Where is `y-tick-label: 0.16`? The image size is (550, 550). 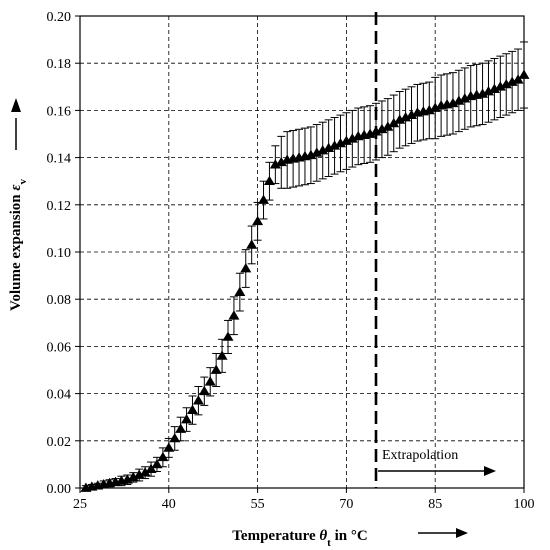
y-tick-label: 0.16 is located at coordinates (59, 111).